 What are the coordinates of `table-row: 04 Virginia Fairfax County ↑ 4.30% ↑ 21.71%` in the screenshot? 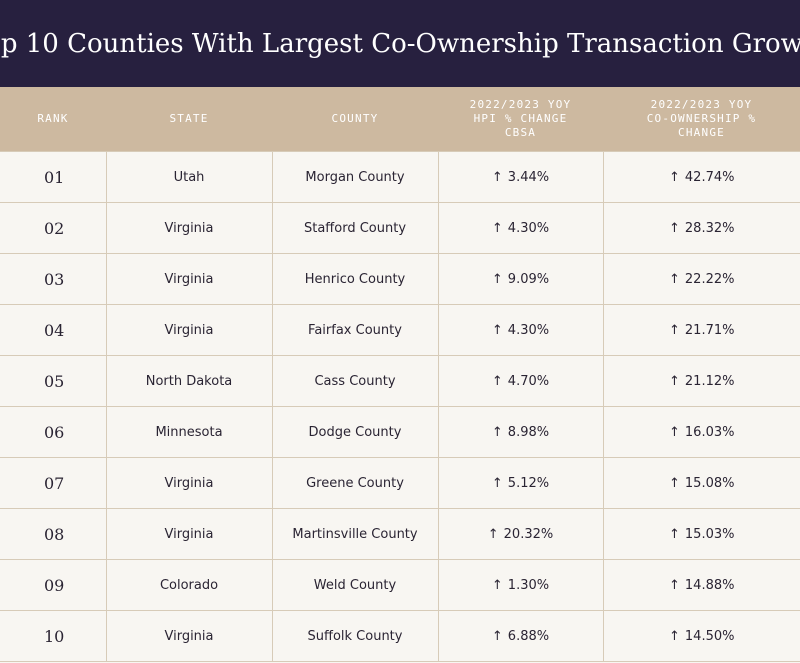 It's located at (400, 330).